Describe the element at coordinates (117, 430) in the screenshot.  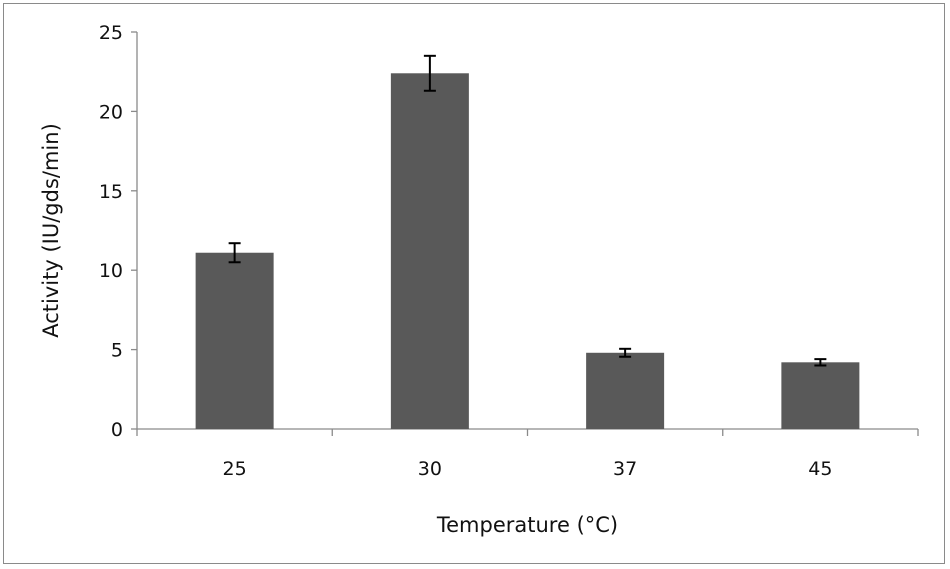
I see `y-tick-label: 0` at that location.